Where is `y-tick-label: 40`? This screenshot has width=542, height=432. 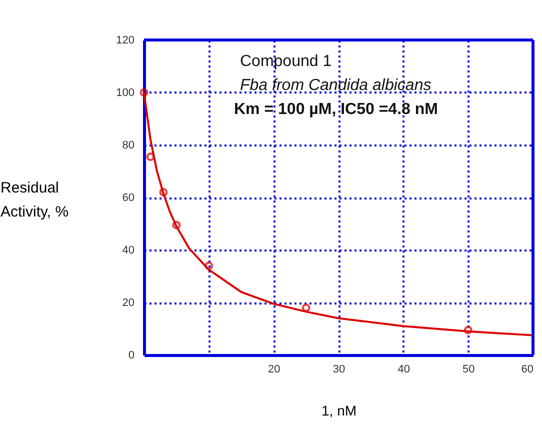
y-tick-label: 40 is located at coordinates (128, 250).